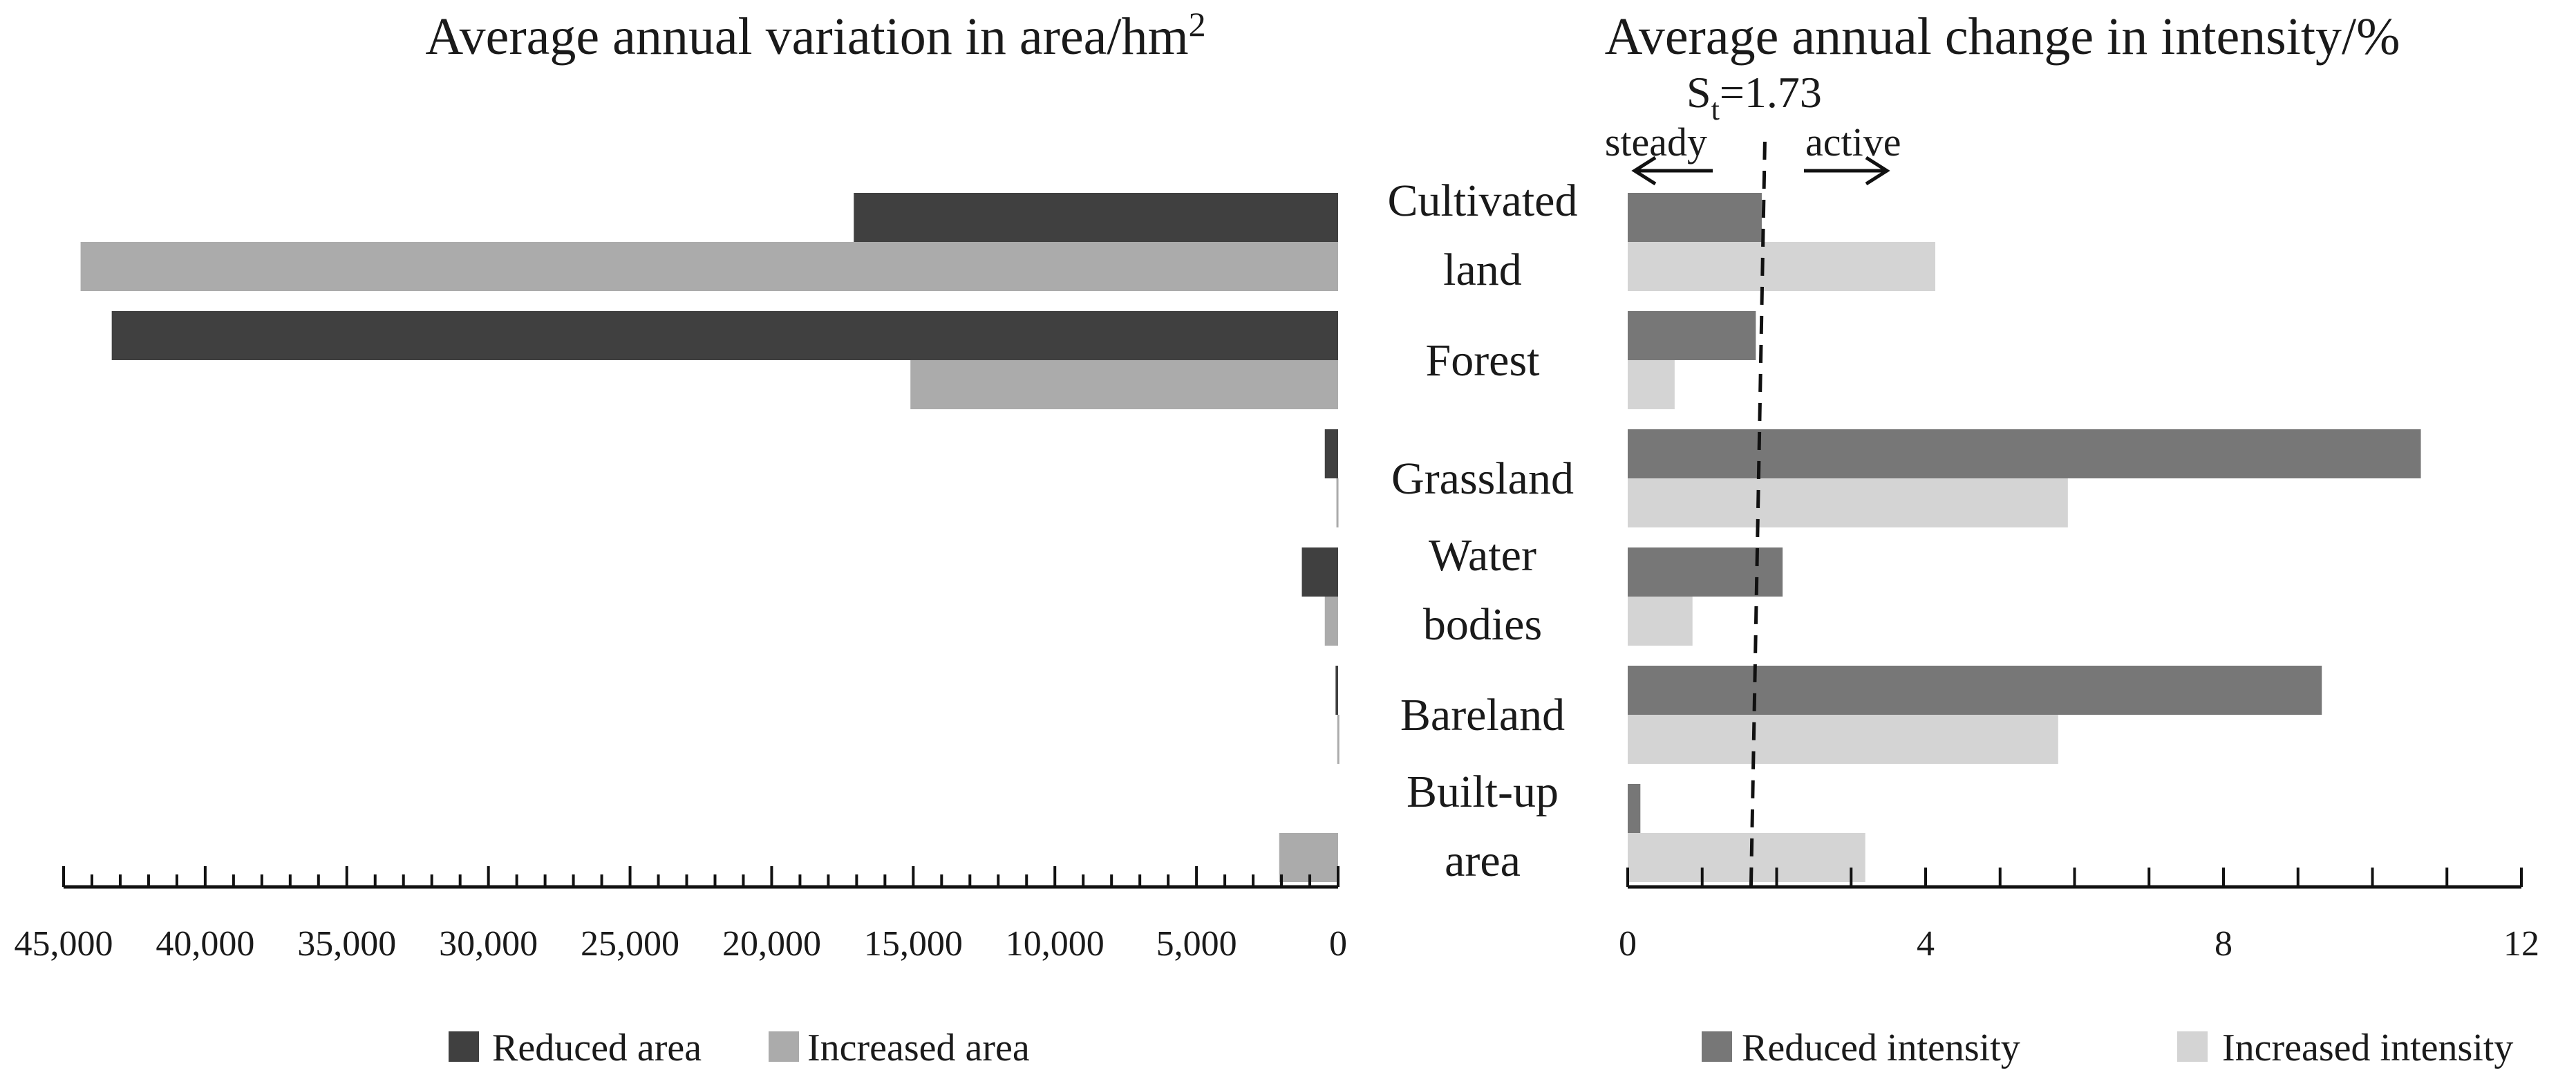 The image size is (2576, 1077). What do you see at coordinates (1482, 555) in the screenshot?
I see `category-label: Water` at bounding box center [1482, 555].